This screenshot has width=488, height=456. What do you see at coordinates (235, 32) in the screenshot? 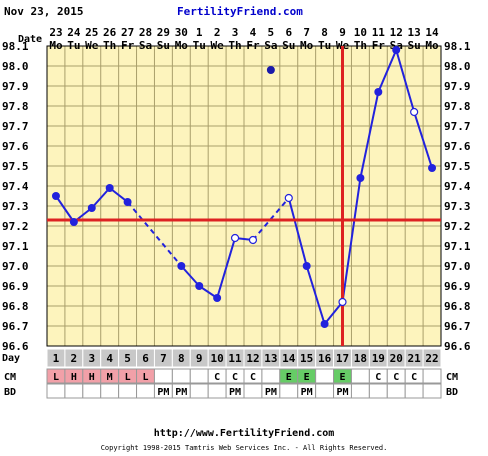
I see `x-date-label: 3` at bounding box center [235, 32].